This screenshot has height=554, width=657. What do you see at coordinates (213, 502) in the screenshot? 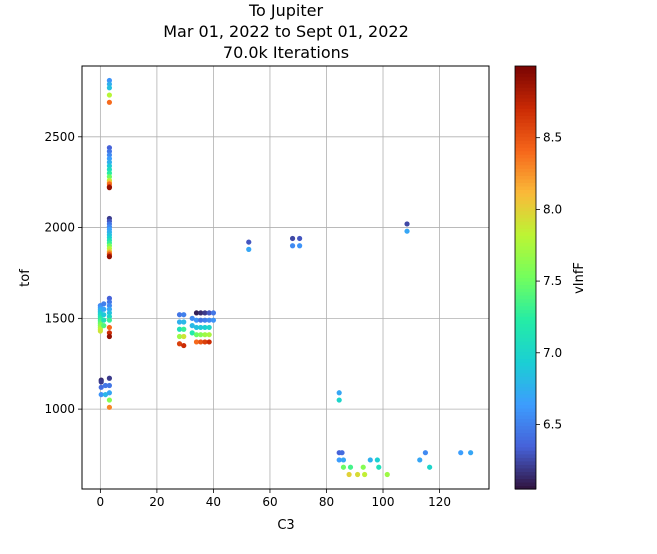
I see `x-tick-label: 40` at bounding box center [213, 502].